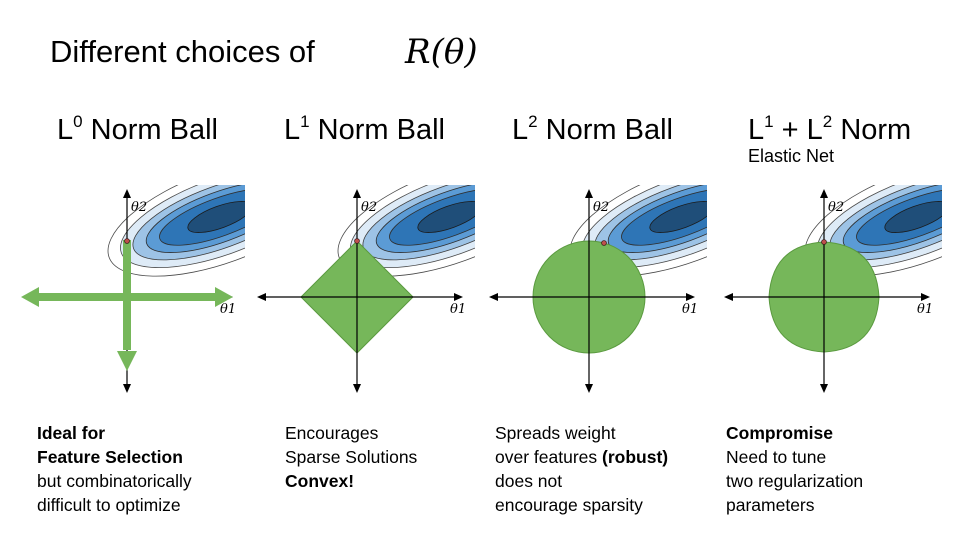  Describe the element at coordinates (114, 433) in the screenshot. I see `caption-line: Ideal for` at that location.